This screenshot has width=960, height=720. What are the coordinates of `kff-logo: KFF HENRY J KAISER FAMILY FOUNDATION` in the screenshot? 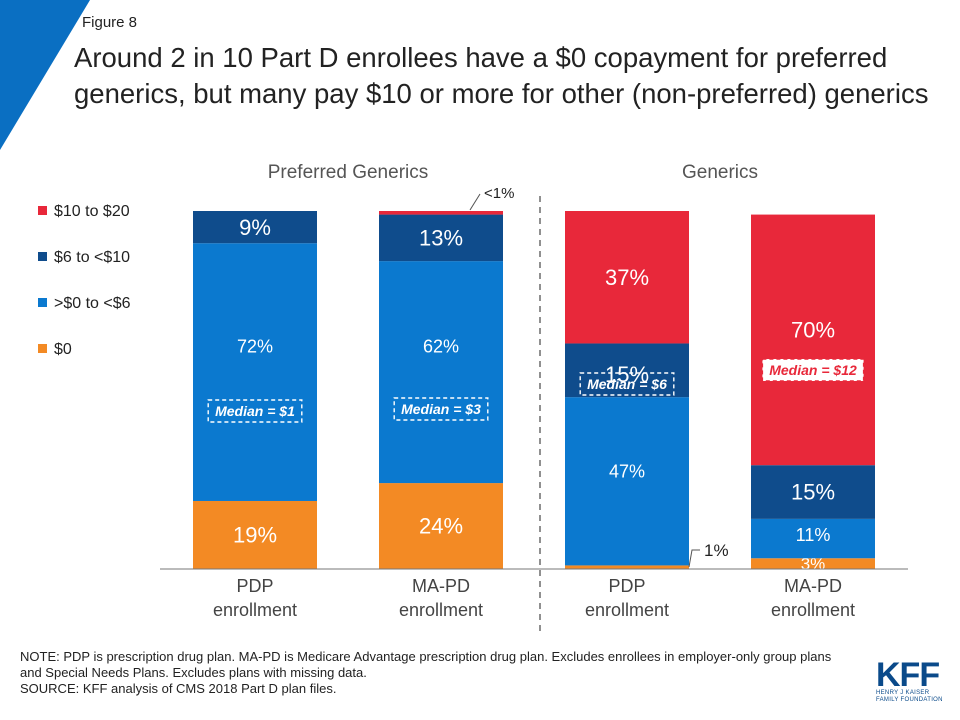 It's located at (911, 680).